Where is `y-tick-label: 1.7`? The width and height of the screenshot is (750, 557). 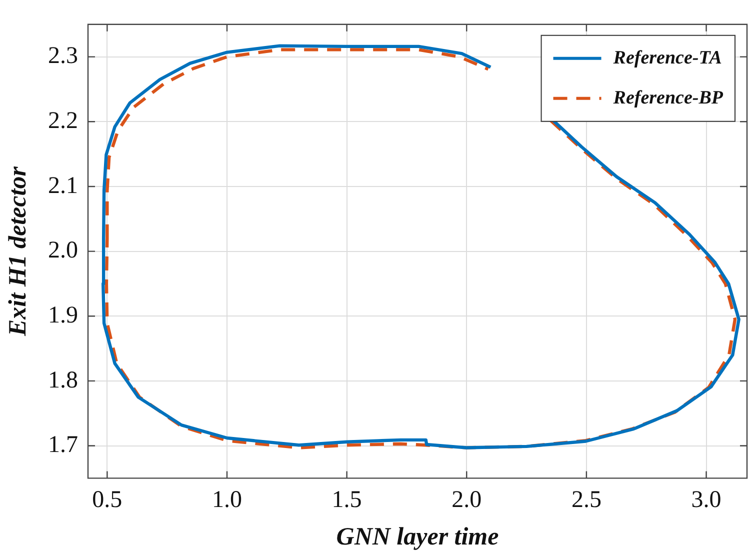
y-tick-label: 1.7 is located at coordinates (63, 445).